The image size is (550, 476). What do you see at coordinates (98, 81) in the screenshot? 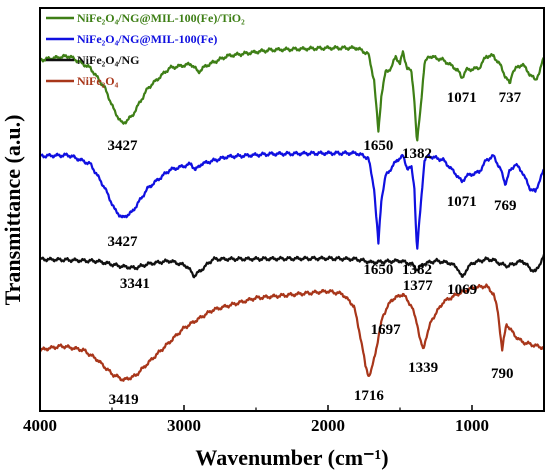
I see `legend-label: NiFe₂O₄` at bounding box center [98, 81].